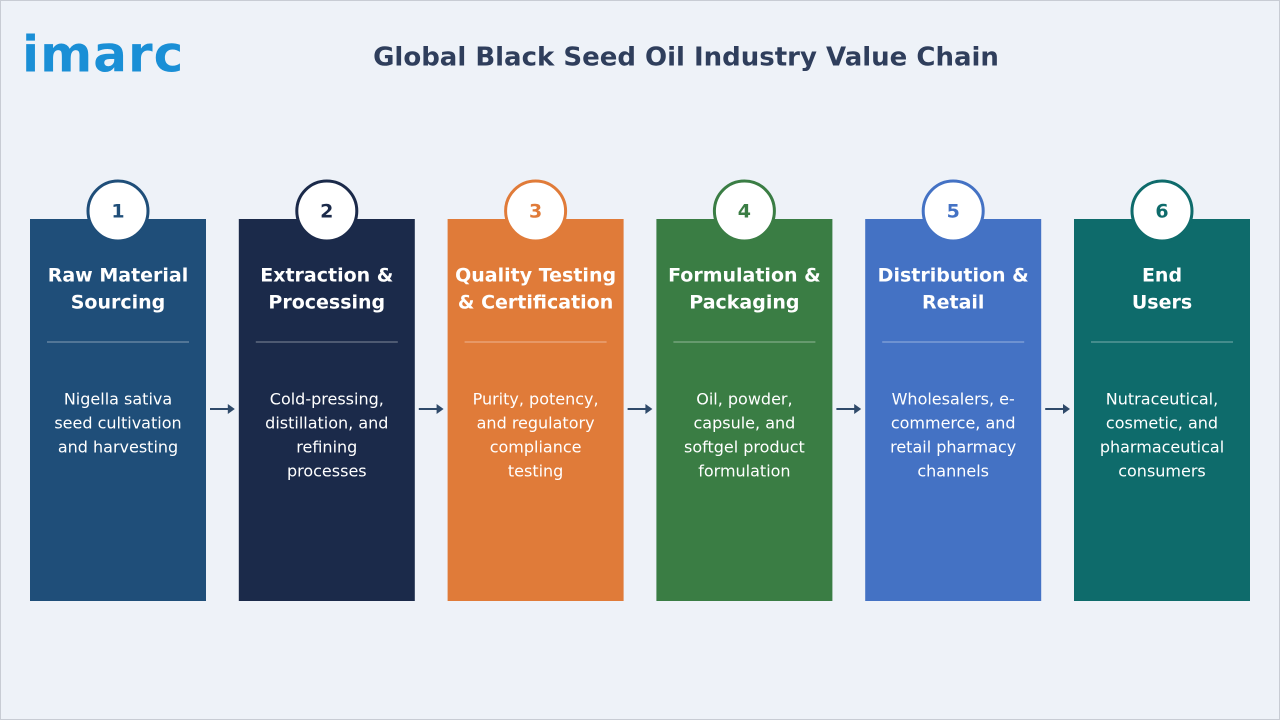 The image size is (1280, 720). I want to click on step-title: Processing, so click(326, 303).